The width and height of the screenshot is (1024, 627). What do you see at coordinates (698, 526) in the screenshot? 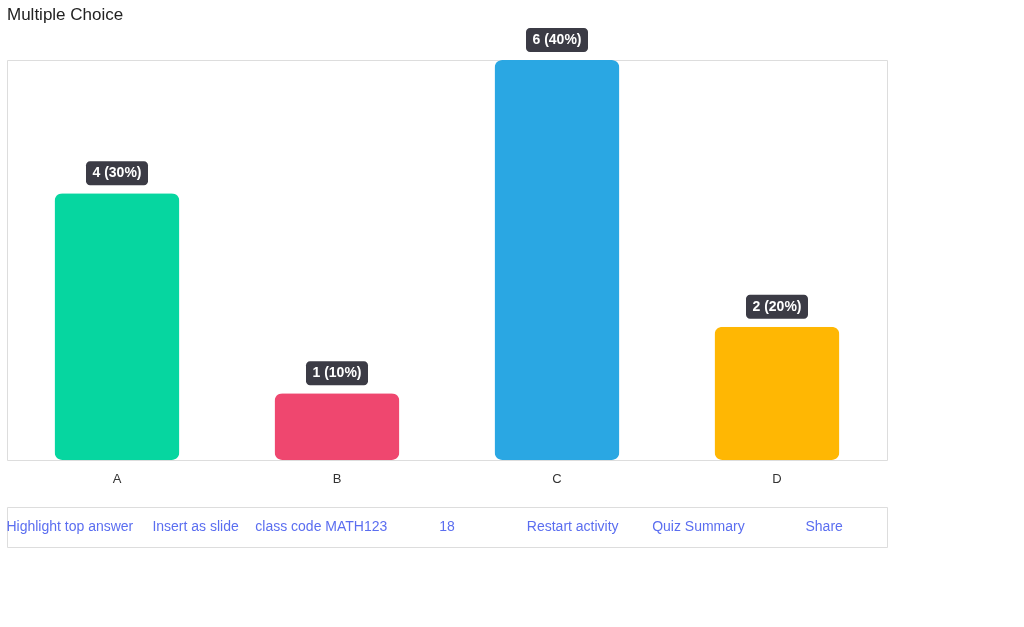
I see `text: Quiz Summary` at bounding box center [698, 526].